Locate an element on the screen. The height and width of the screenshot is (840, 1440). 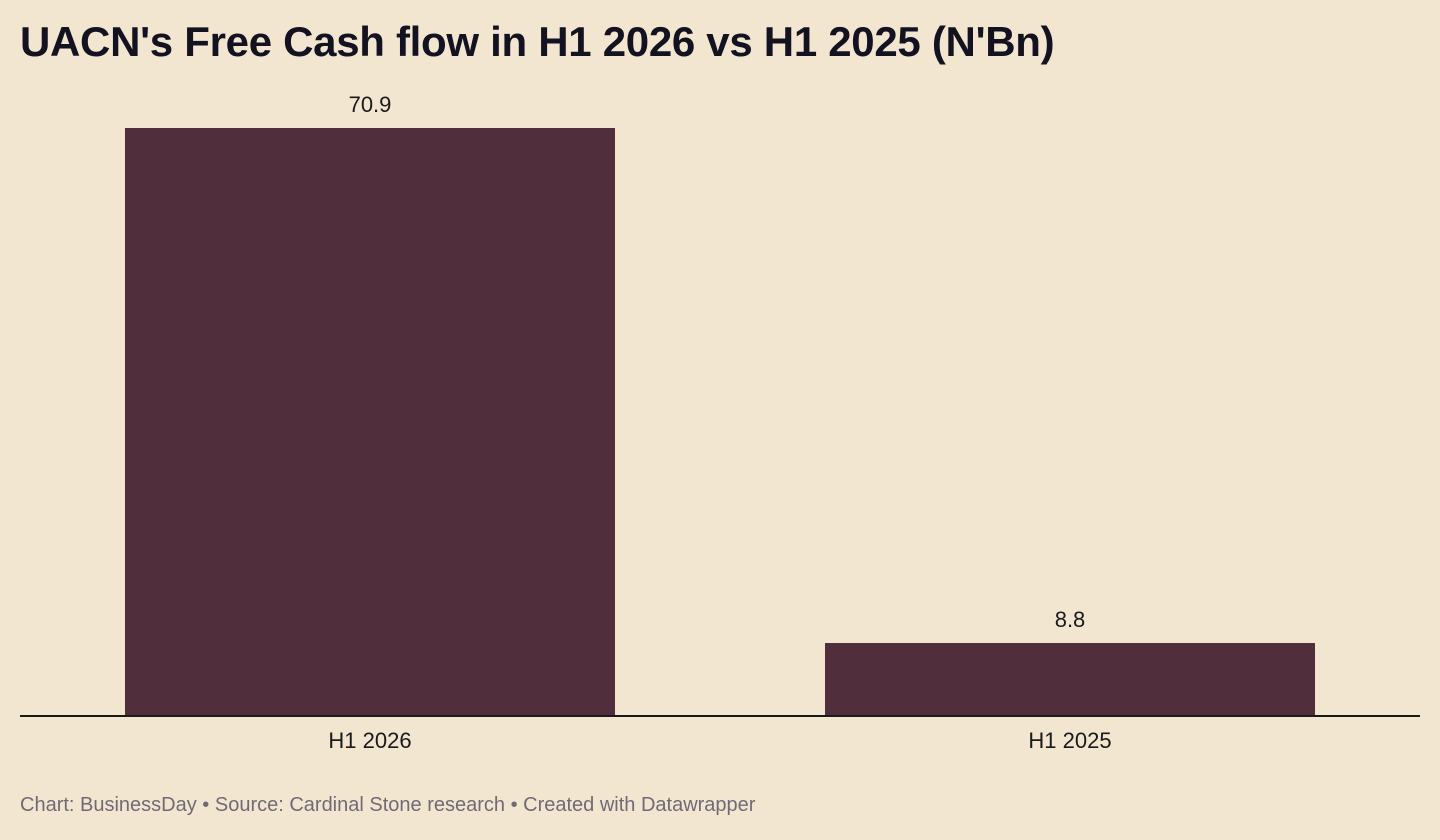
category-label-h1-2025: H1 2025 is located at coordinates (1069, 740).